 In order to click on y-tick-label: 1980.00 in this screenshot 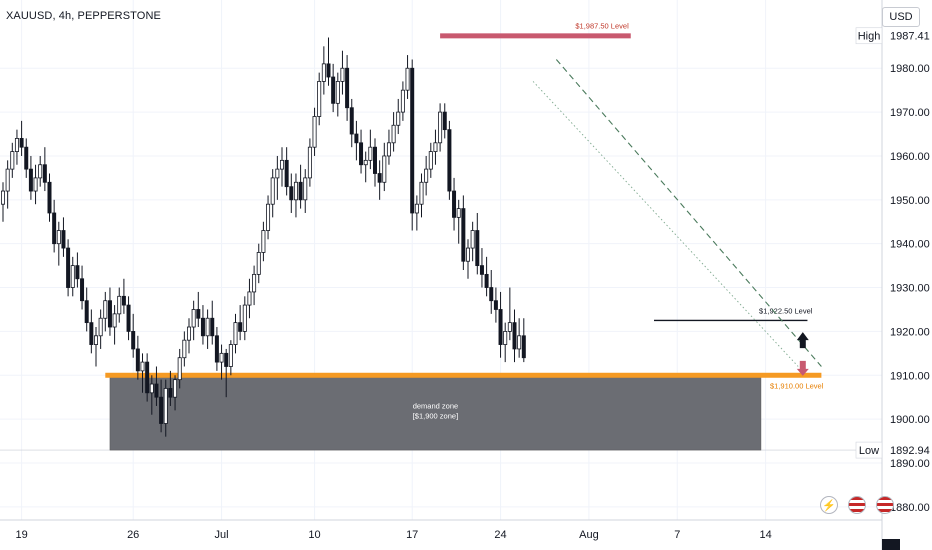, I will do `click(910, 69)`.